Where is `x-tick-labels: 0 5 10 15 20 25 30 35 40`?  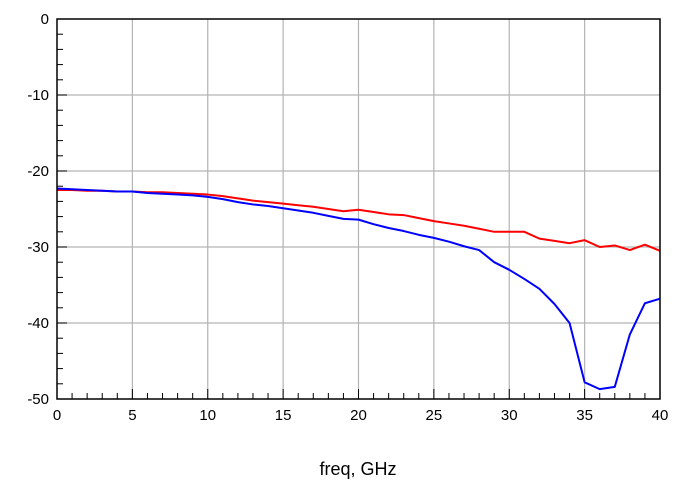
x-tick-labels: 0 5 10 15 20 25 30 35 40 is located at coordinates (361, 415).